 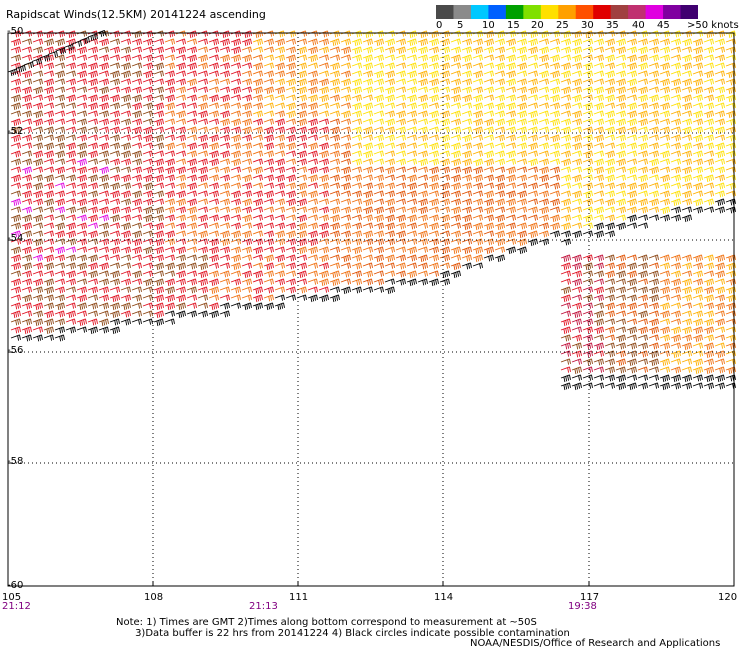 I want to click on longitude-label: 111, so click(x=299, y=597).